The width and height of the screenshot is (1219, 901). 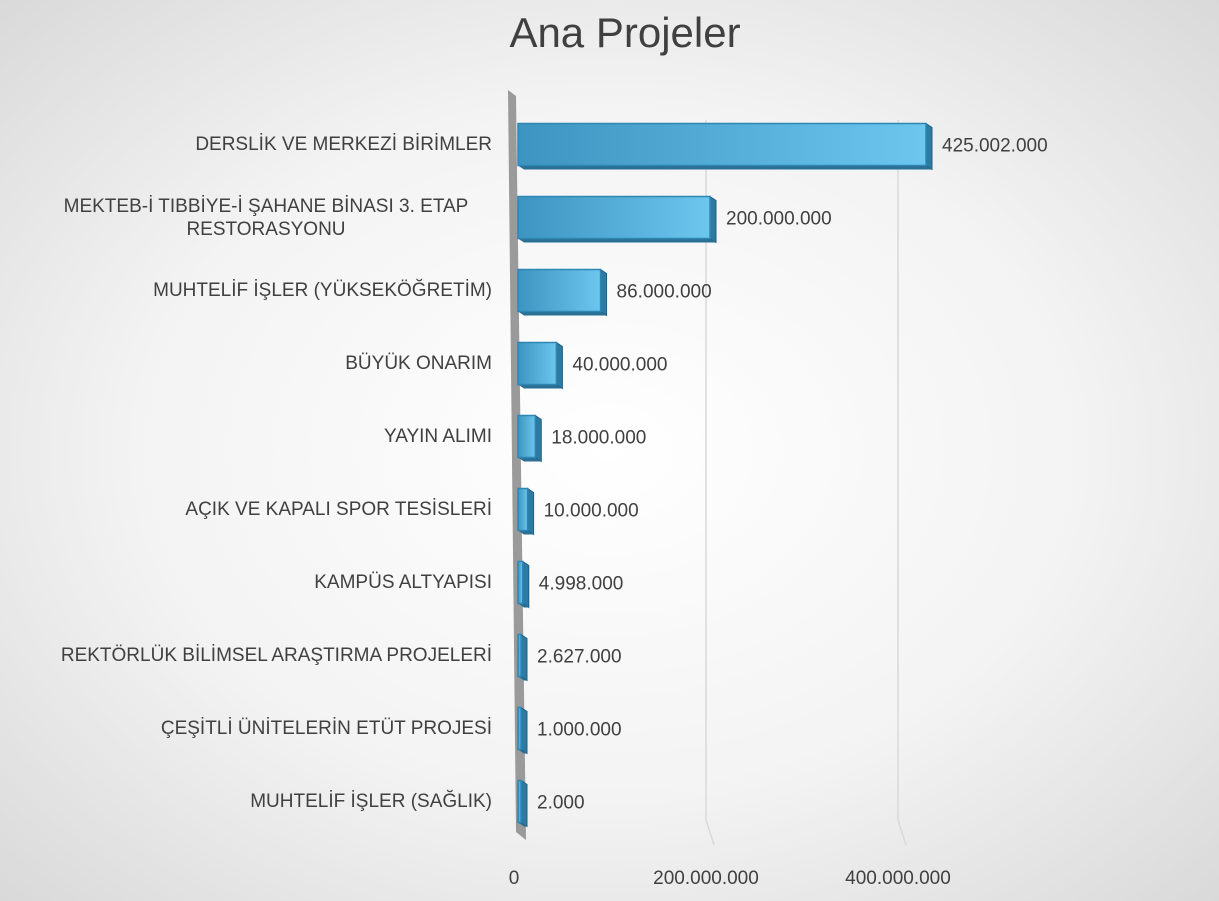 I want to click on value-label: 18.000.000, so click(x=598, y=438).